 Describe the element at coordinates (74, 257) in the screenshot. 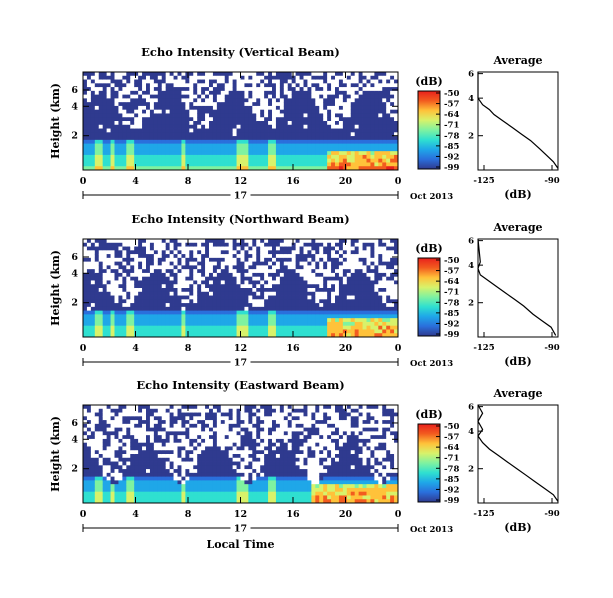

I see `y-tick-label: 6` at that location.